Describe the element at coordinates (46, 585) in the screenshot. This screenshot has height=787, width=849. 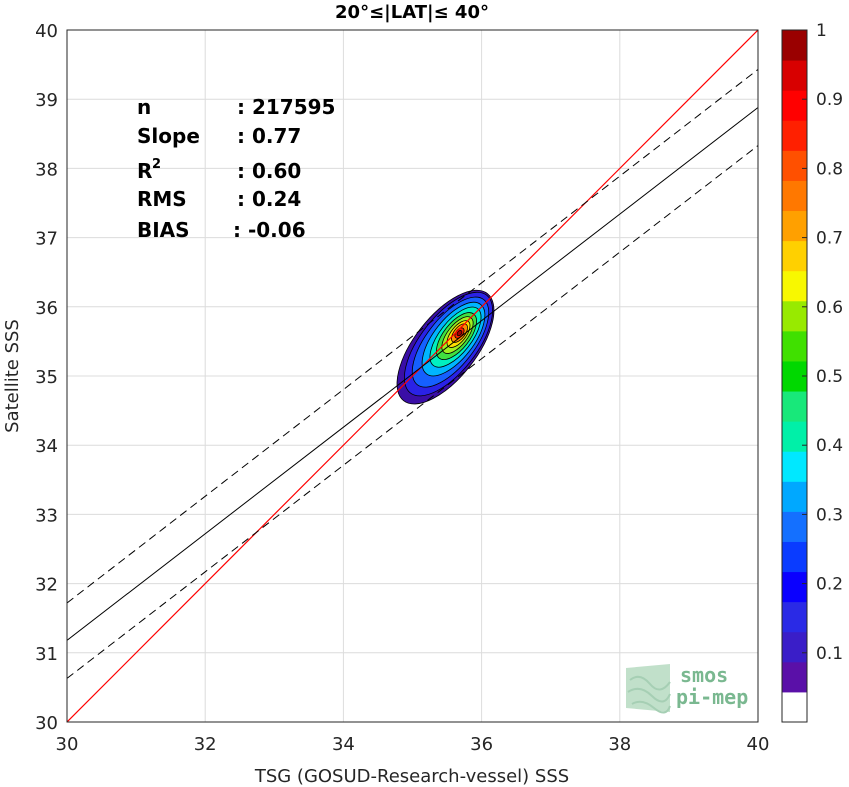
I see `y-tick-label: 32` at that location.